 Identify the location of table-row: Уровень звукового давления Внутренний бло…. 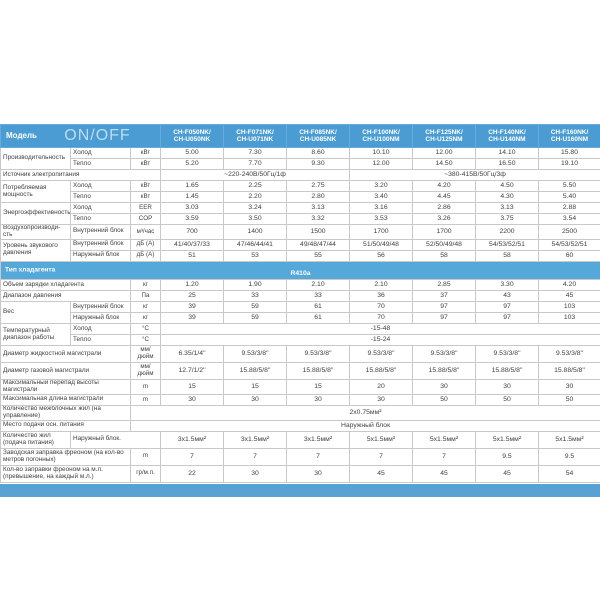
(300, 250).